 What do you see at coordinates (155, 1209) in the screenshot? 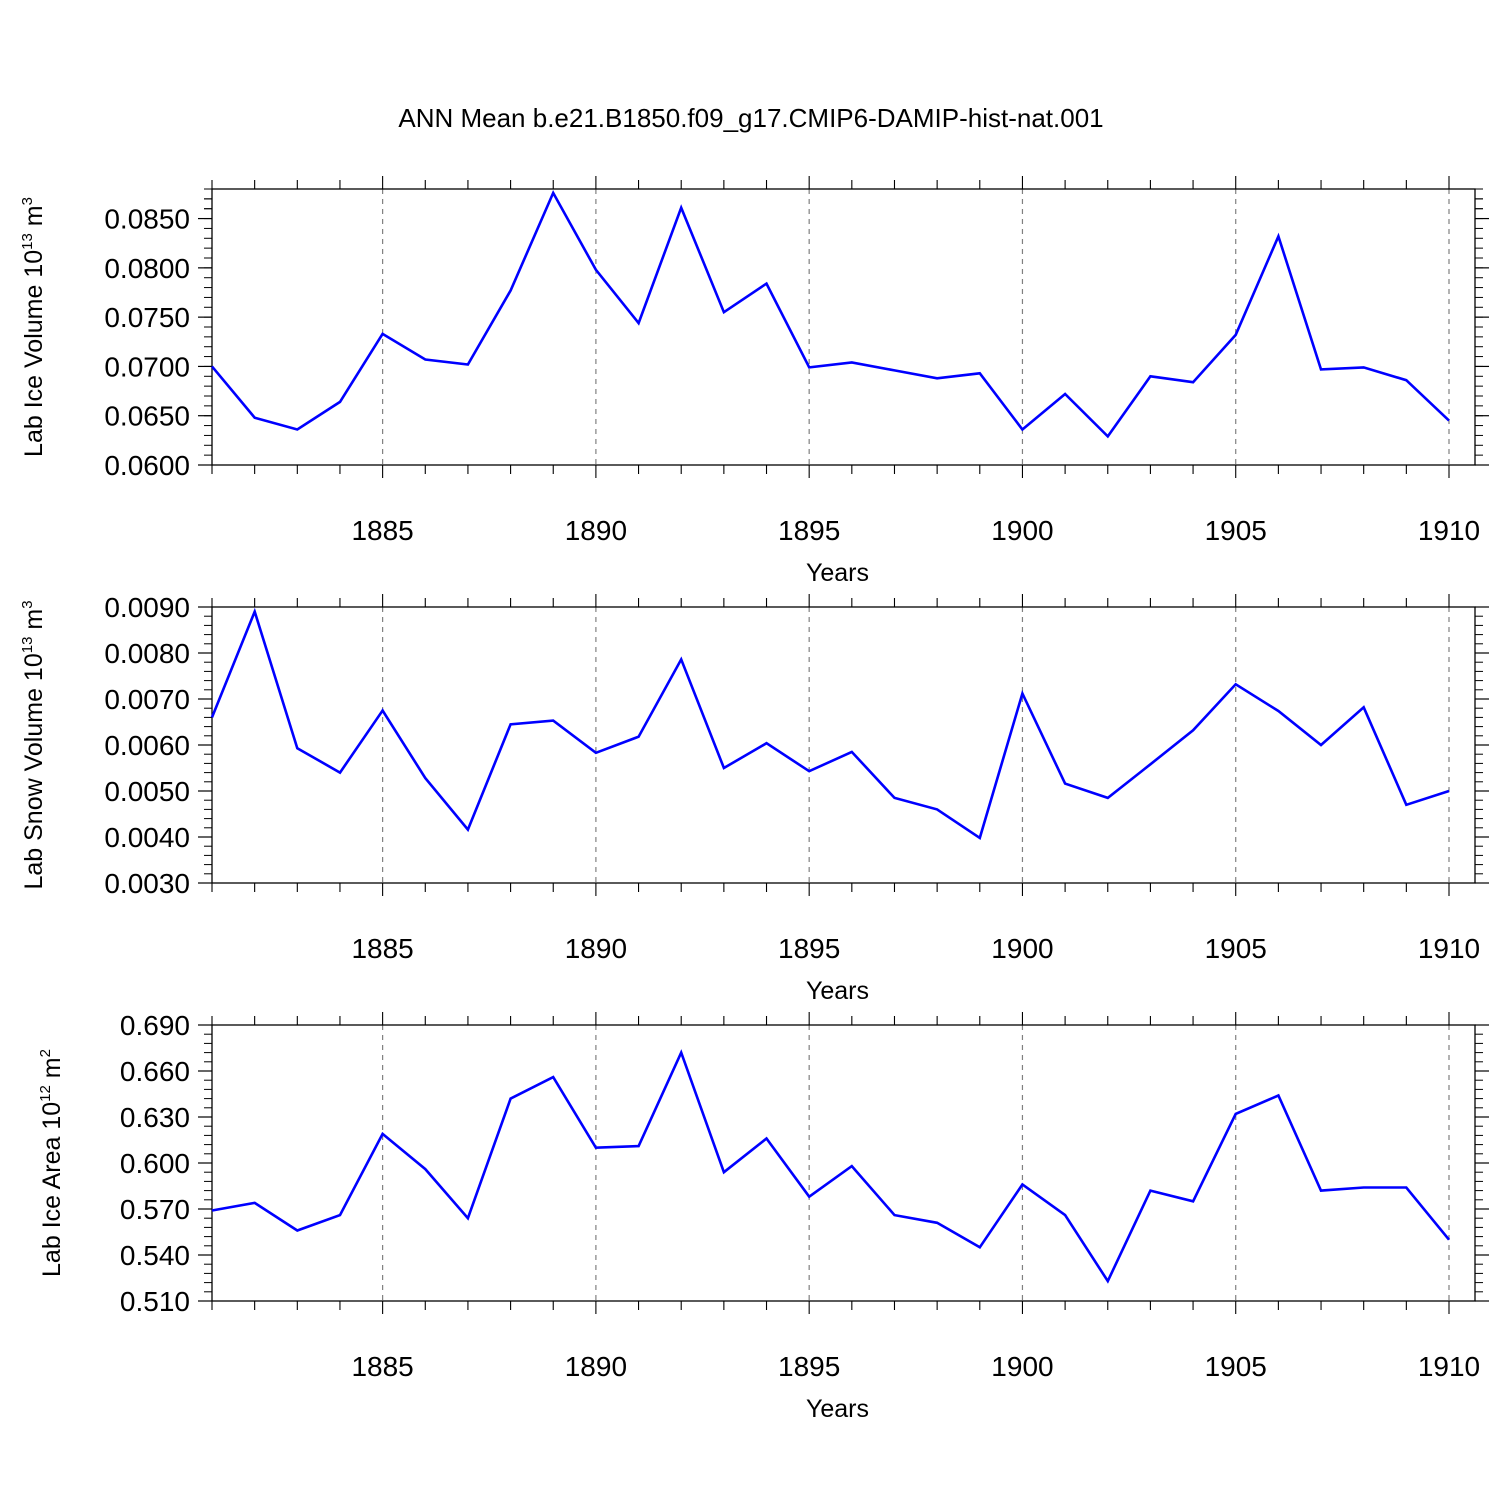
I see `y-tick-label: 0.570` at bounding box center [155, 1209].